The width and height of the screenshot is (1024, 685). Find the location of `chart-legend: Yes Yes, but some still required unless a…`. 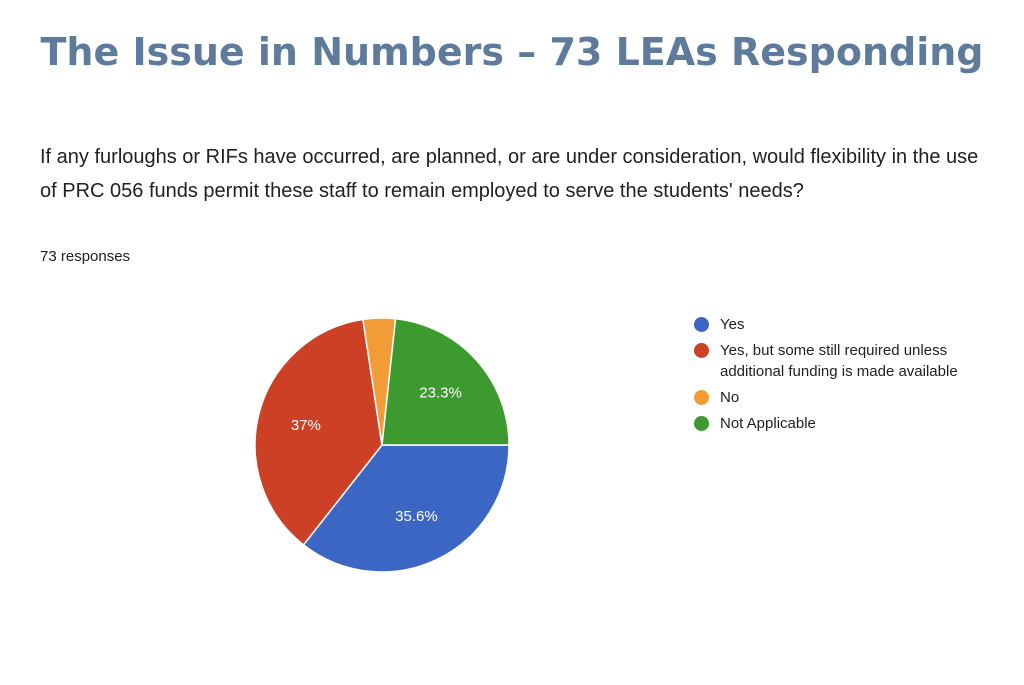

chart-legend: Yes Yes, but some still required unless a… is located at coordinates (849, 376).